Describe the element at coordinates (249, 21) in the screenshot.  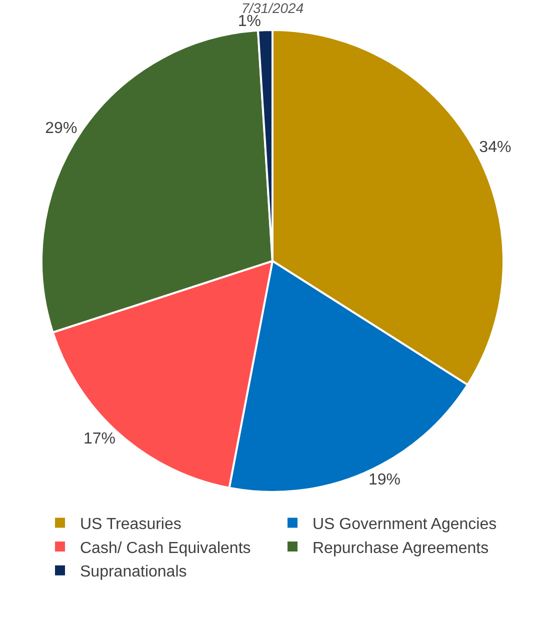
I see `data-label: 1%` at that location.